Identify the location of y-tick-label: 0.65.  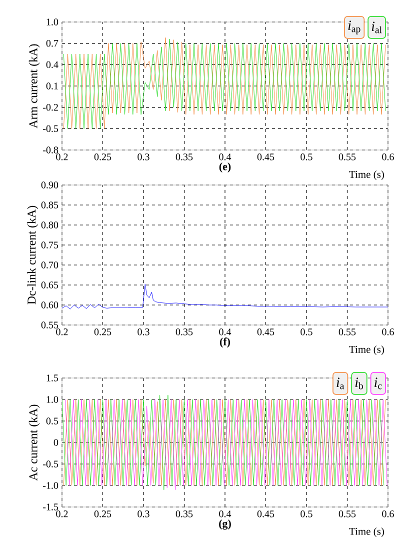
(49, 285).